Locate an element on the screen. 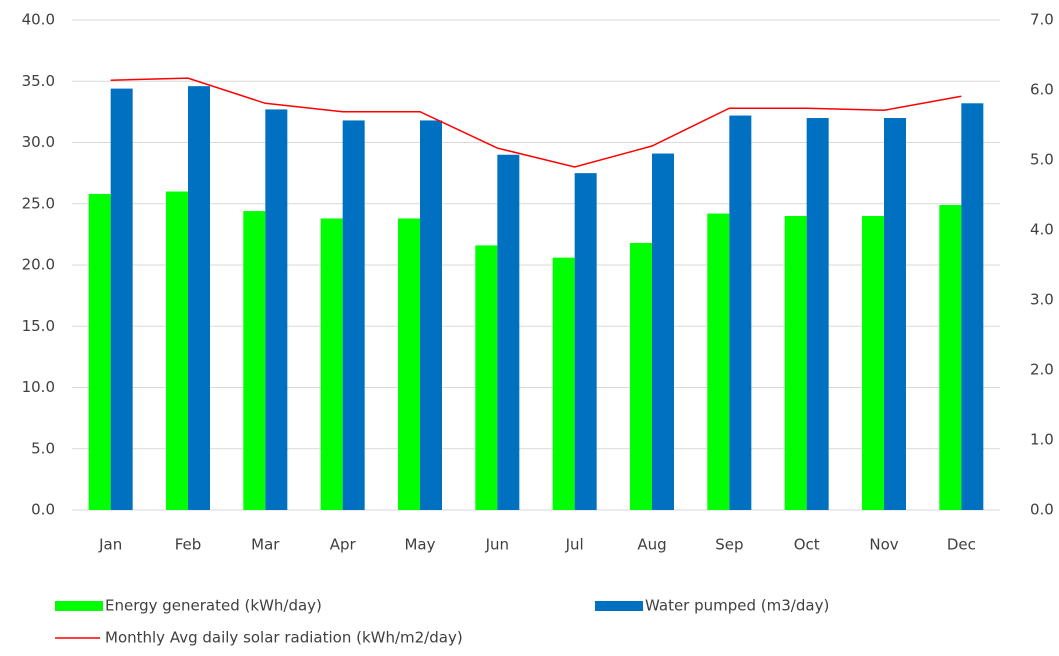 This screenshot has width=1059, height=656. x-tick-label: Apr is located at coordinates (343, 545).